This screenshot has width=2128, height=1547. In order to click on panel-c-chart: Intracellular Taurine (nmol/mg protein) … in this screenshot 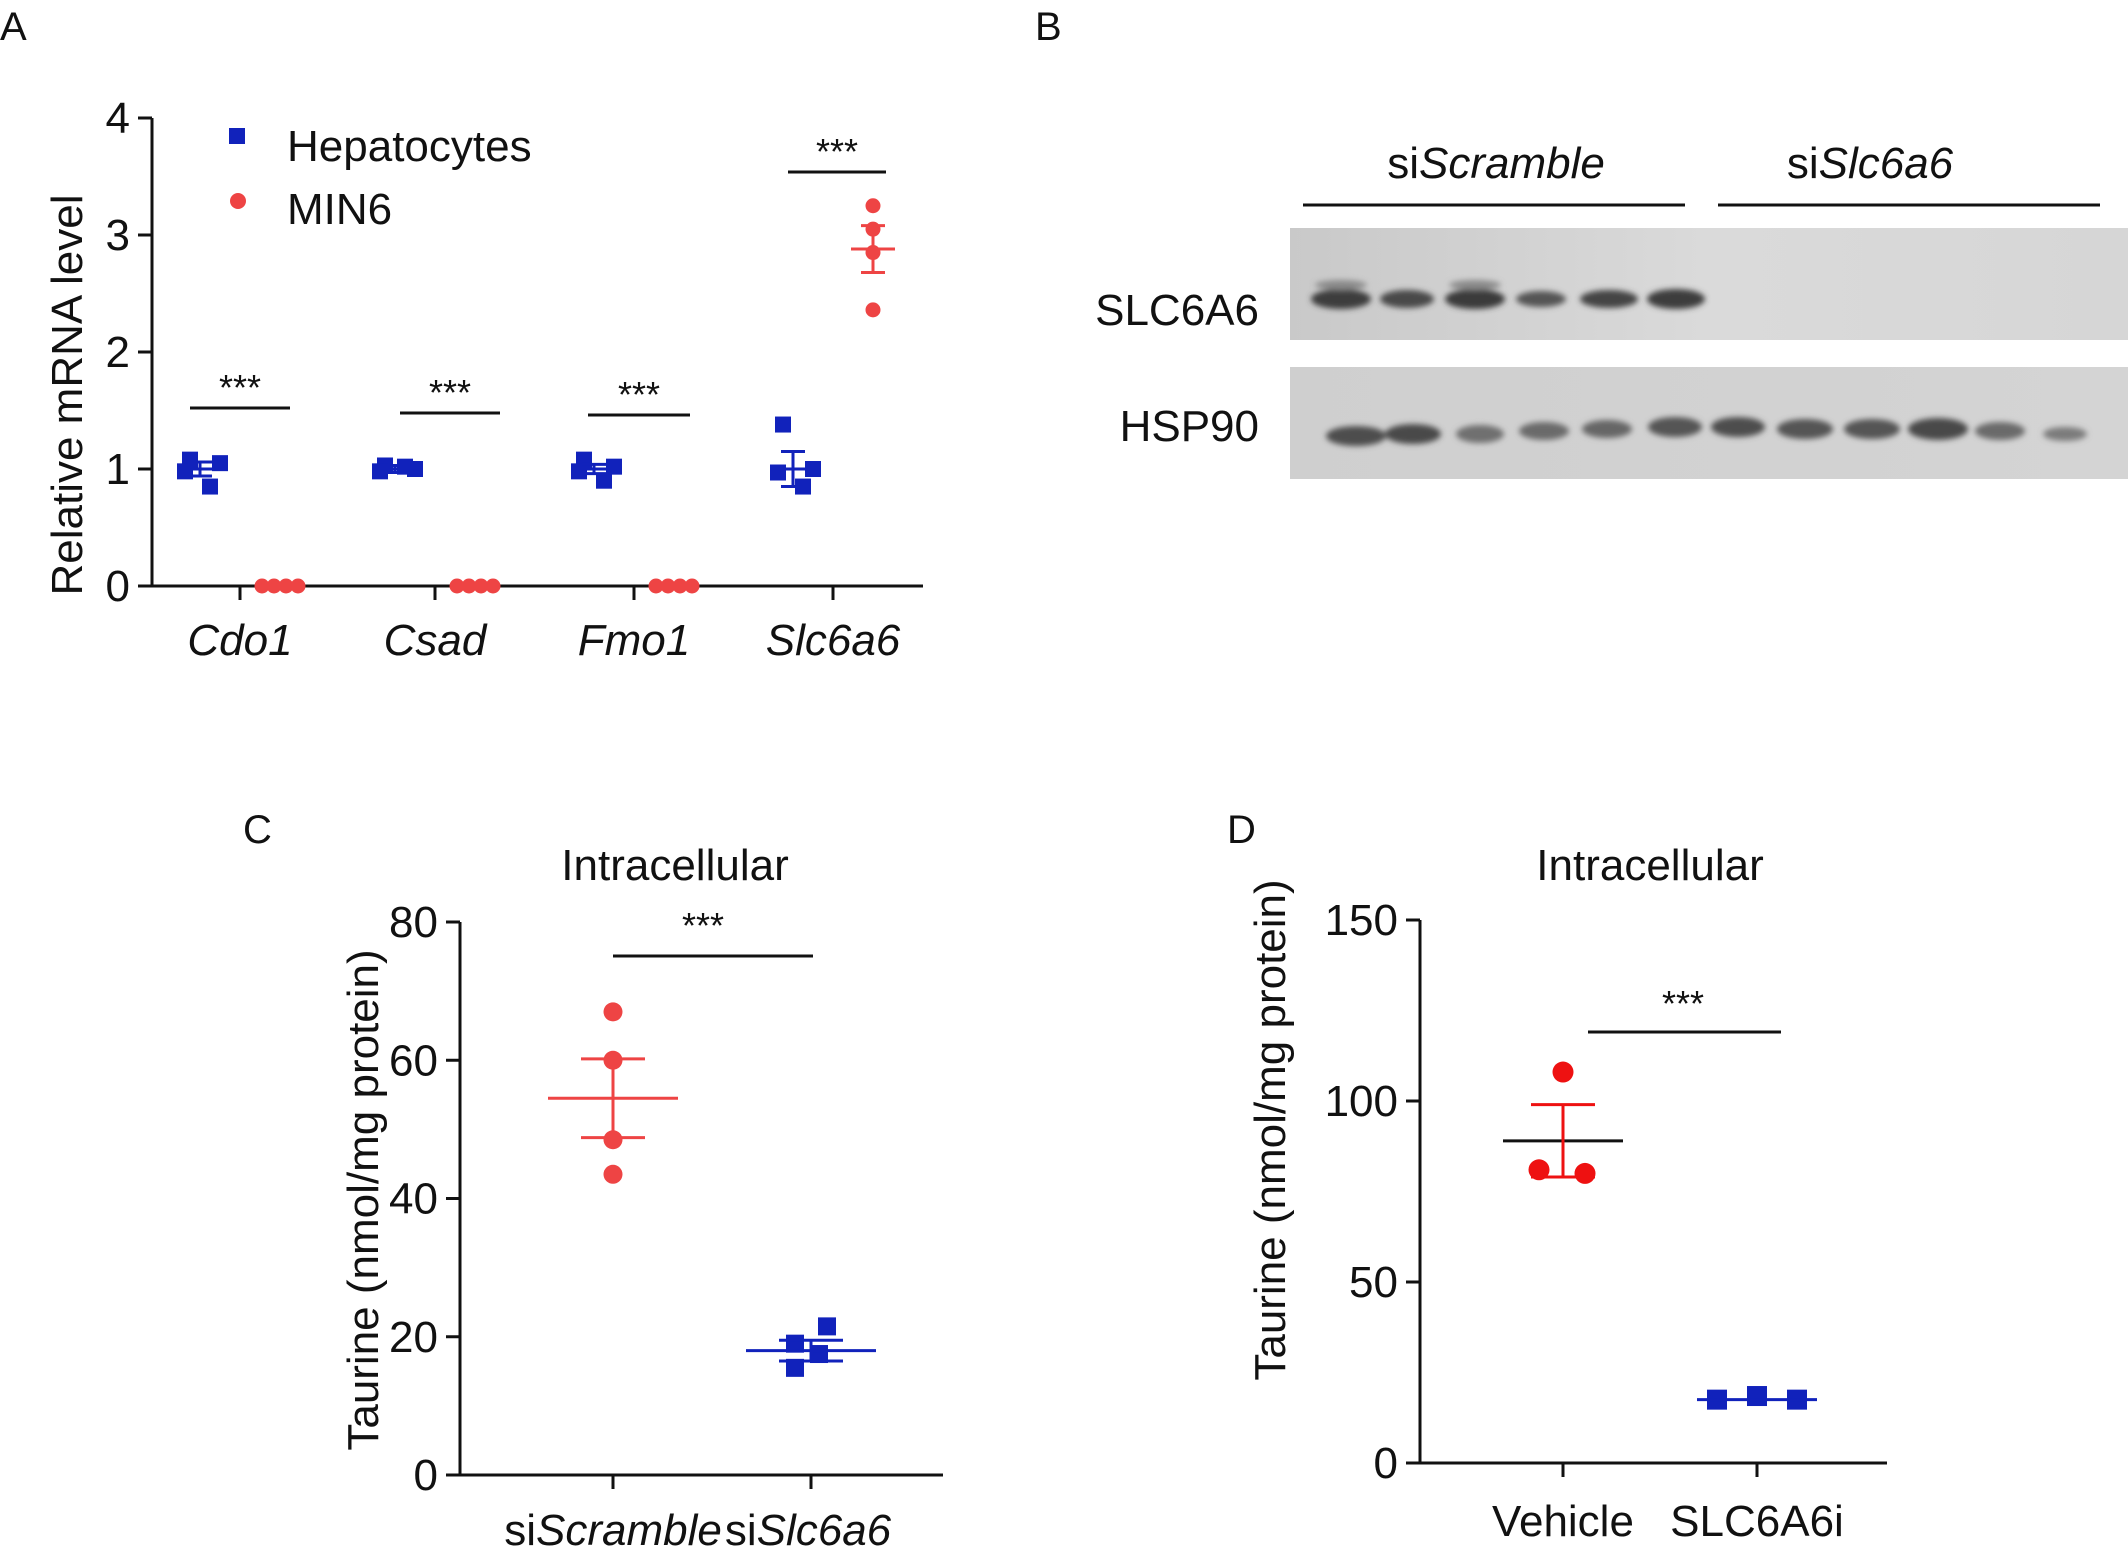, I will do `click(641, 1194)`.